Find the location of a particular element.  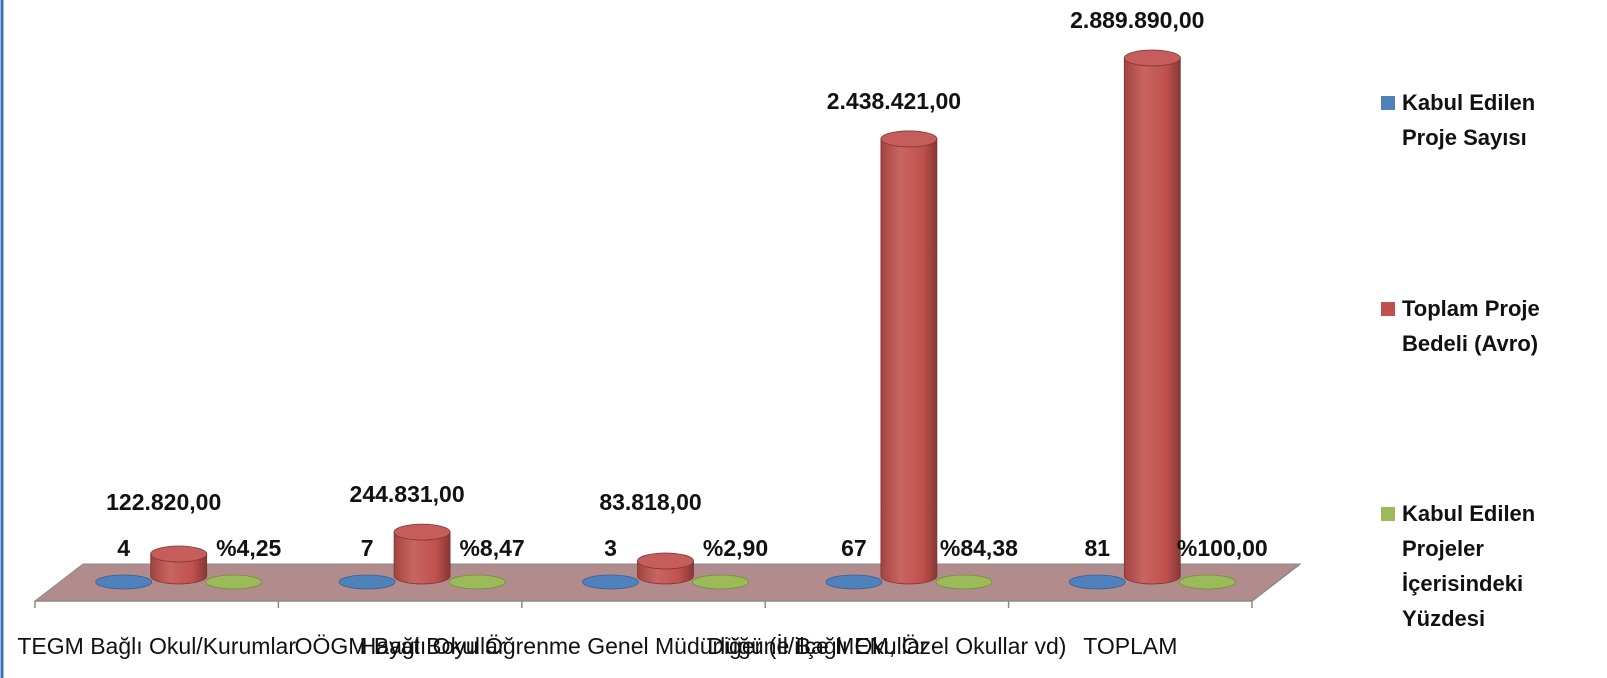

data-label-project-count: 81 is located at coordinates (1098, 548).